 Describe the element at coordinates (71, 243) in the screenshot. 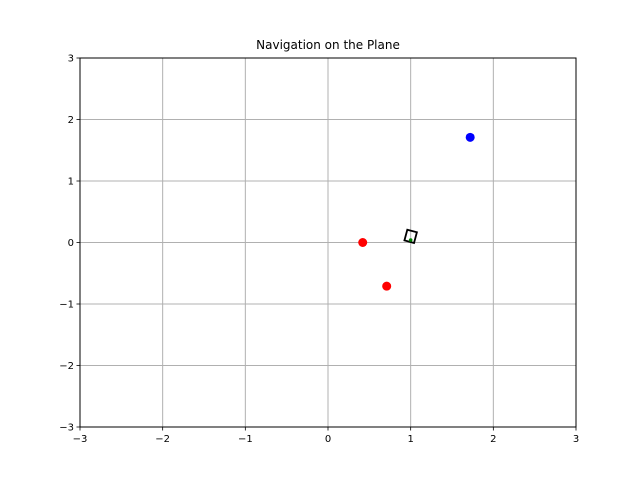

I see `y-tick-label: 0` at that location.